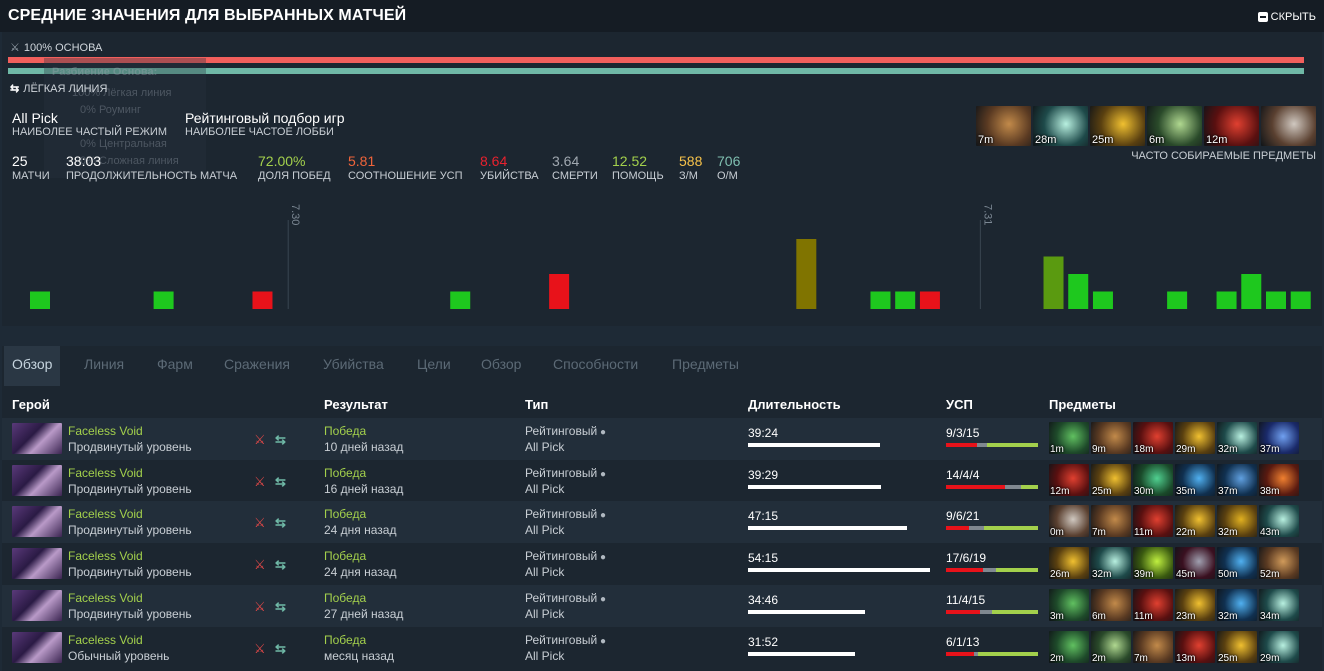  I want to click on magic-wand-item-icon: 34m, so click(1279, 604).